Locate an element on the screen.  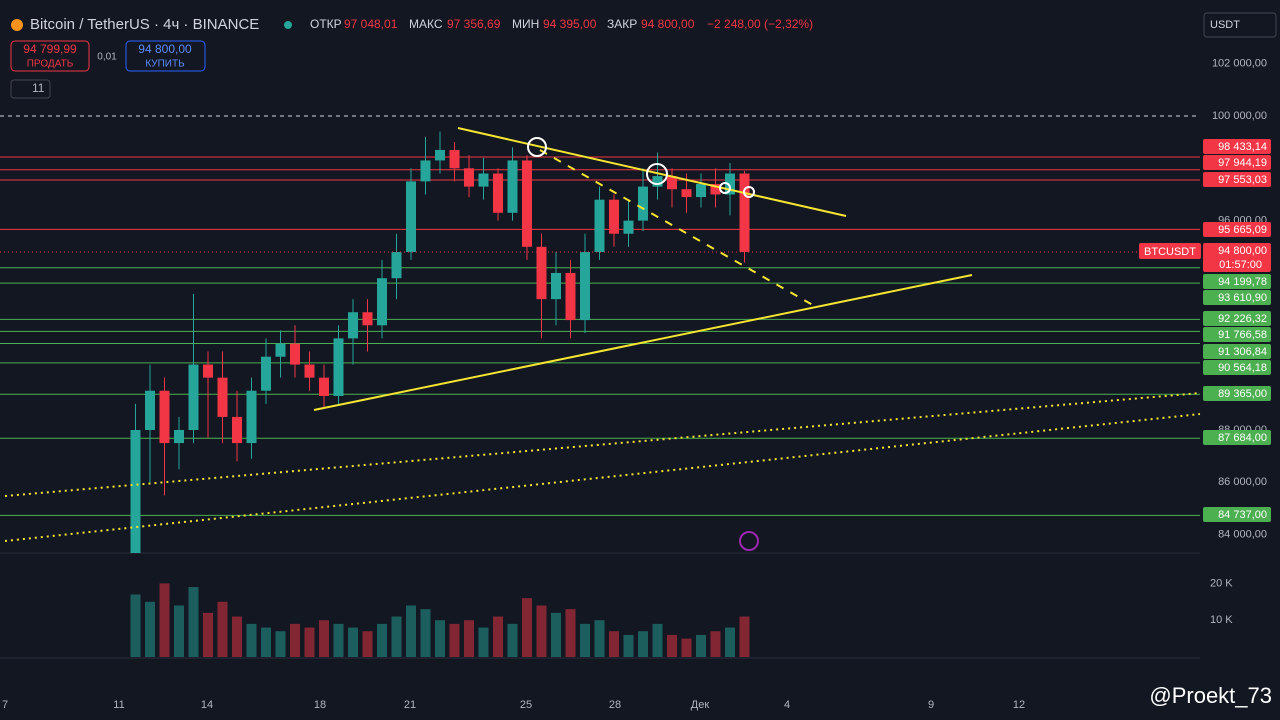
spread: 0,01 is located at coordinates (107, 57).